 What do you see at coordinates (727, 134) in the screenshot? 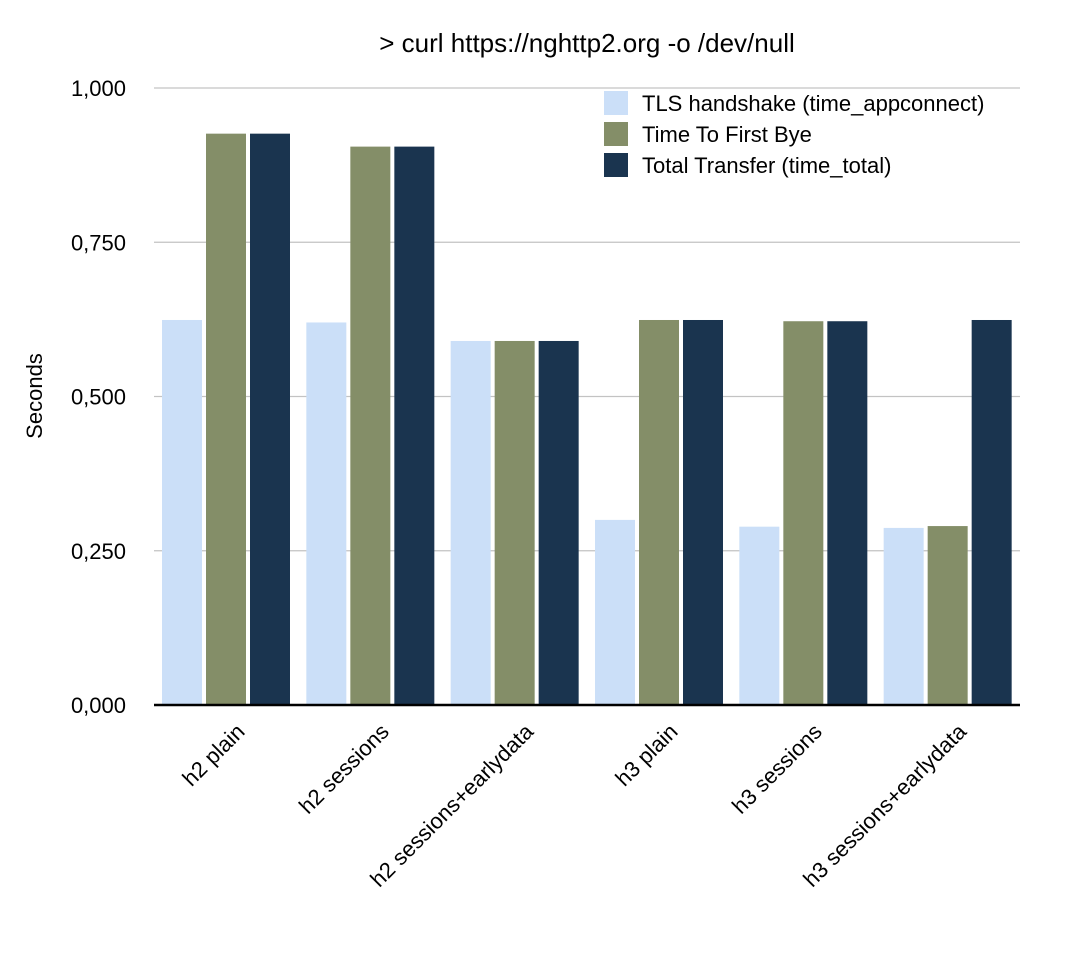
I see `legend-label: Time To First Bye` at bounding box center [727, 134].